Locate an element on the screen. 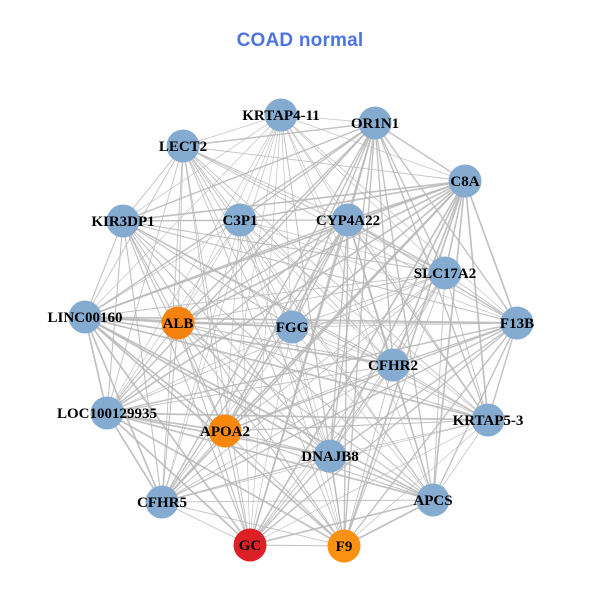 The height and width of the screenshot is (600, 600). node-cfhr5 is located at coordinates (162, 502).